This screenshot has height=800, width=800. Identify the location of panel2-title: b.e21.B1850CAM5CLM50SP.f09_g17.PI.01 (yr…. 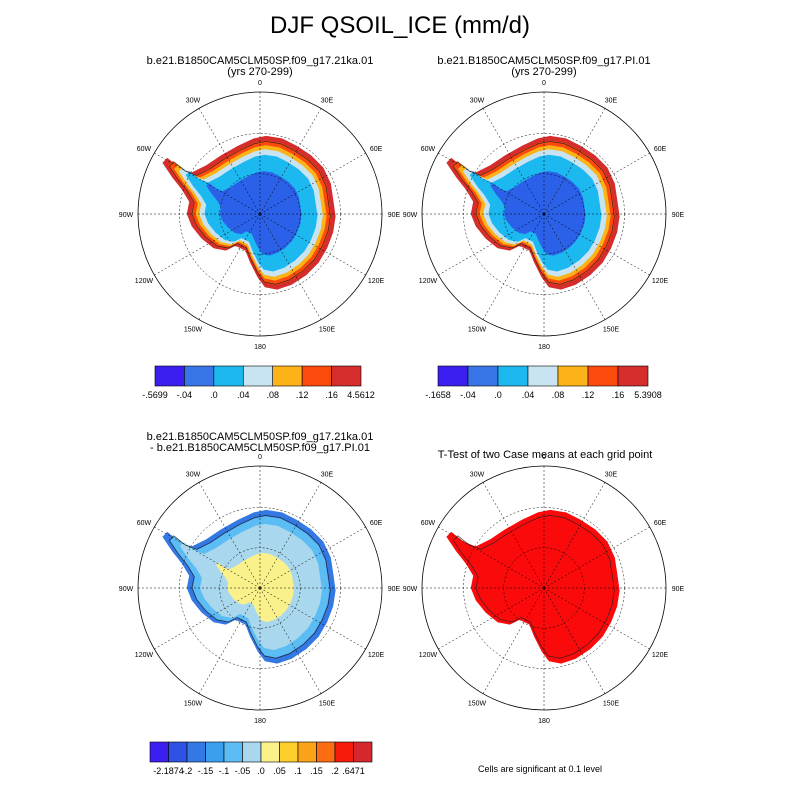
(544, 67).